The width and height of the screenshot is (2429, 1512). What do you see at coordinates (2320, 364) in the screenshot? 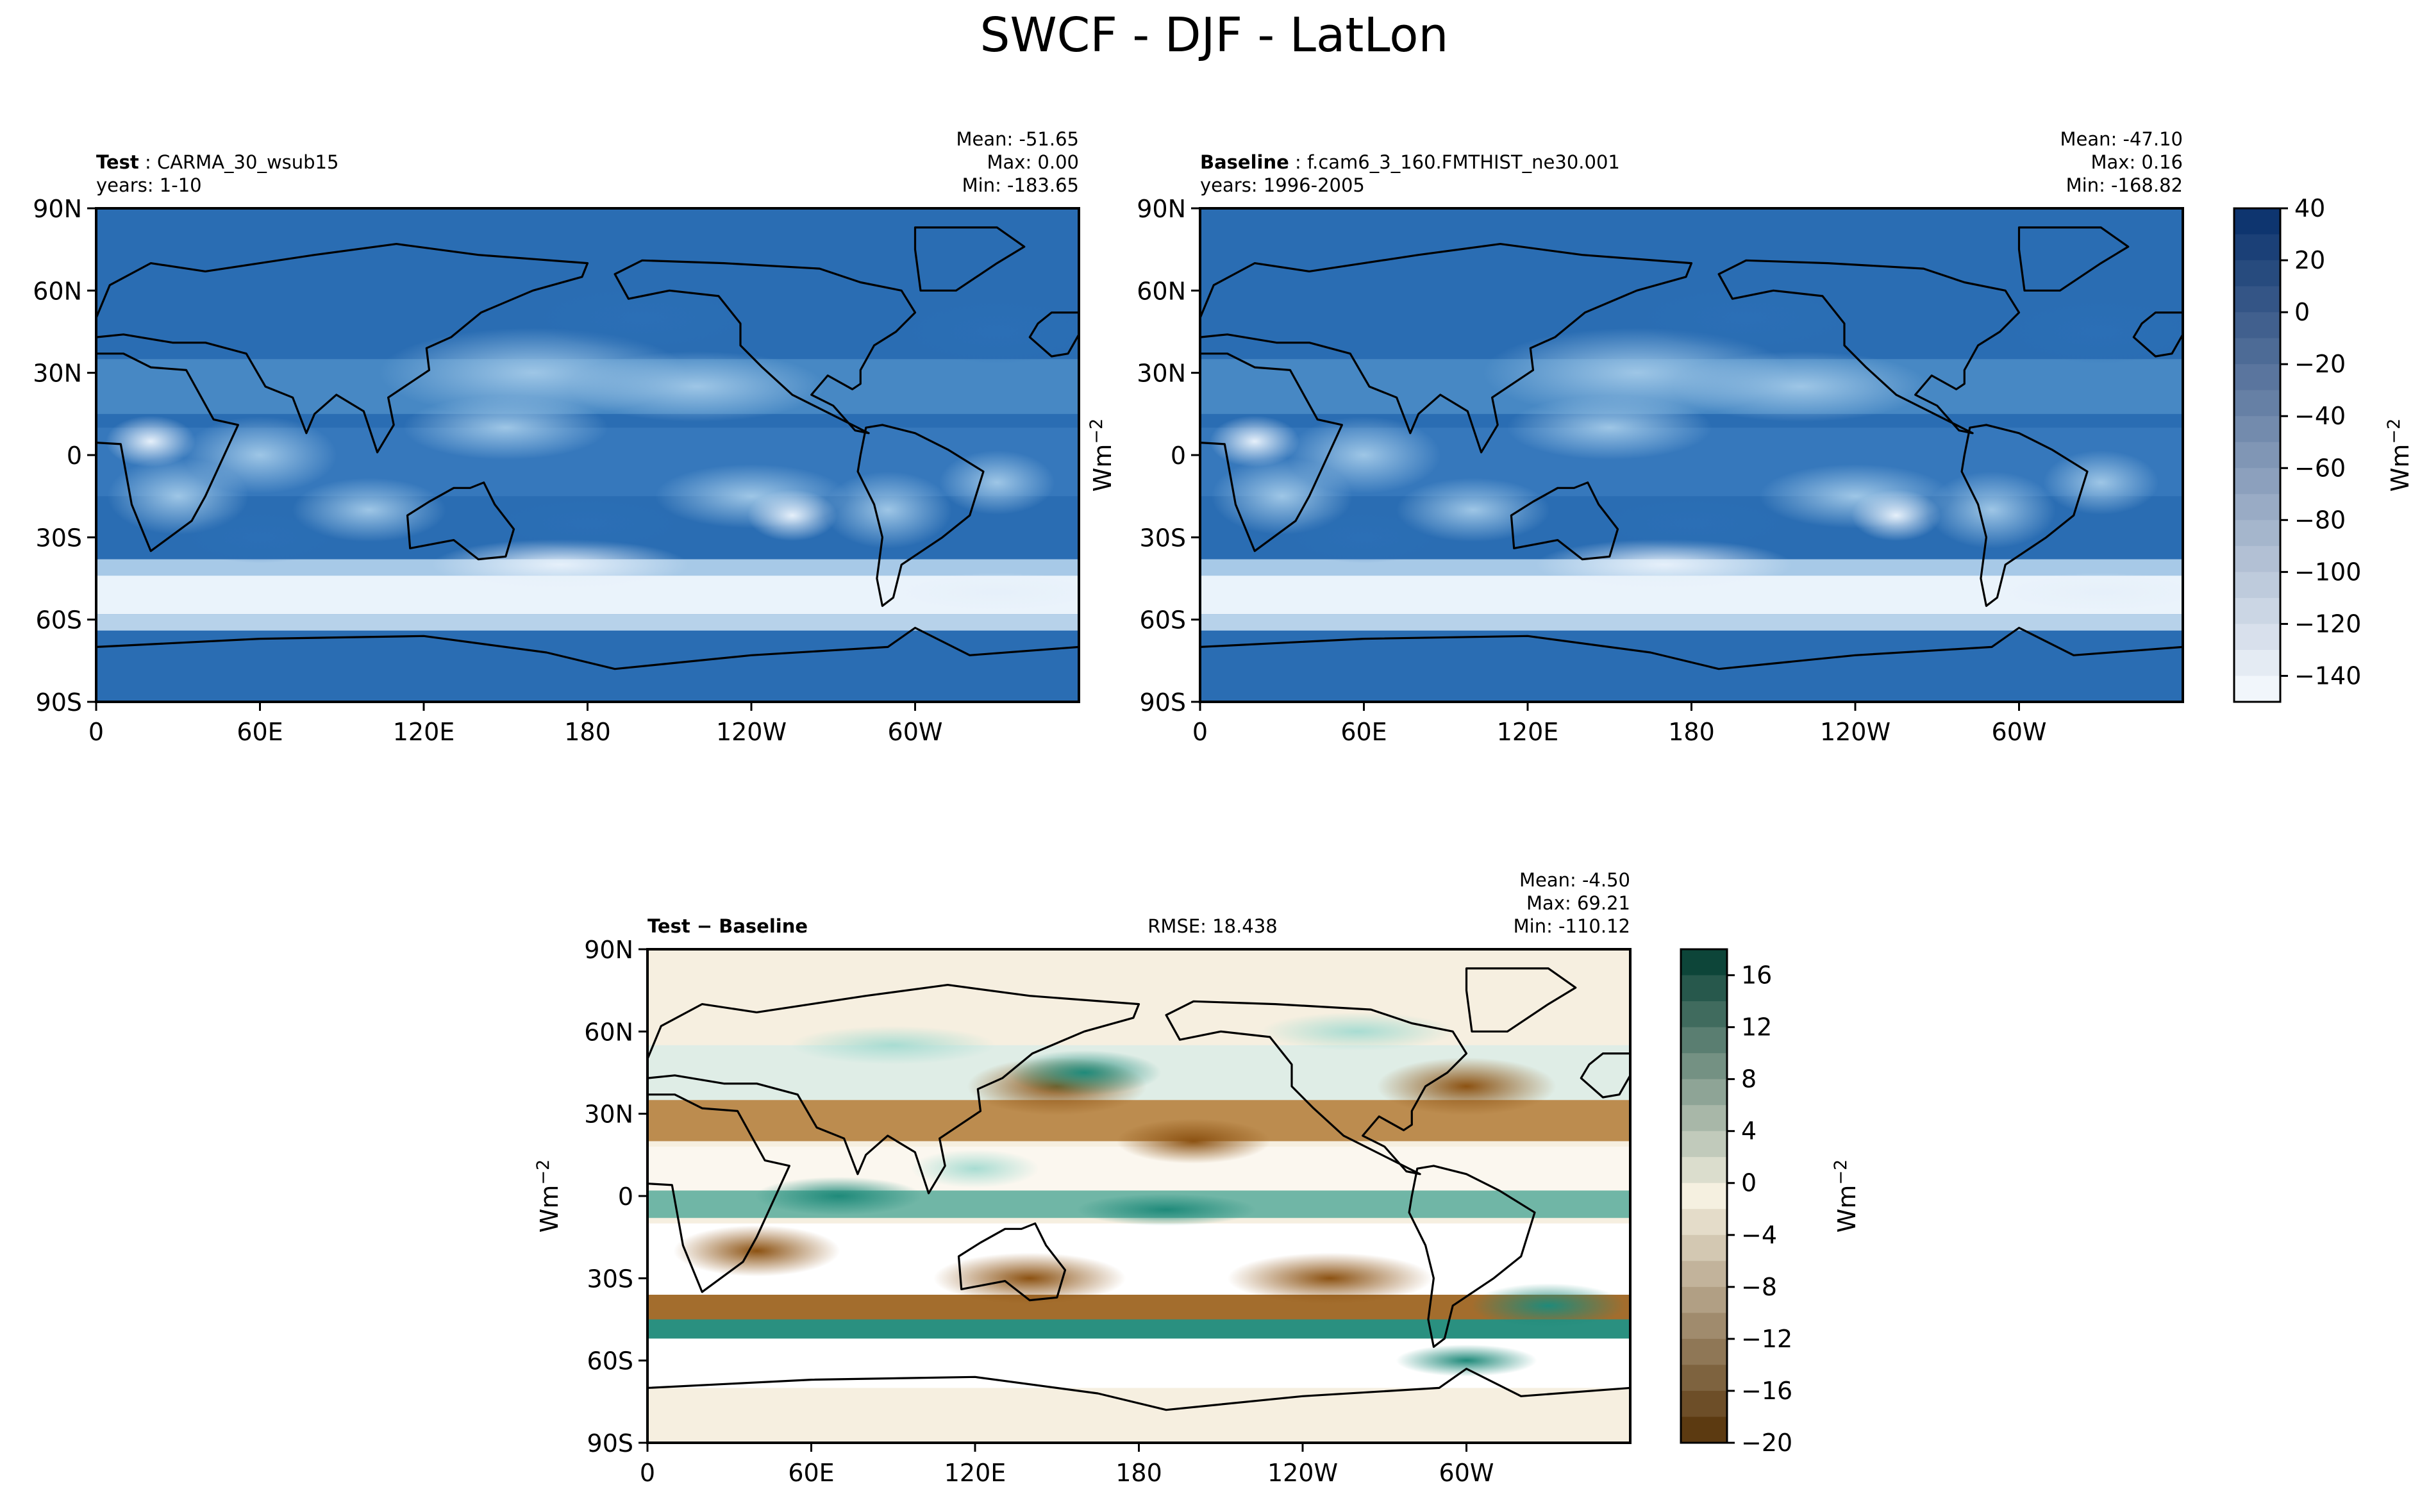
I see `colorbar-tick-label: −20` at bounding box center [2320, 364].